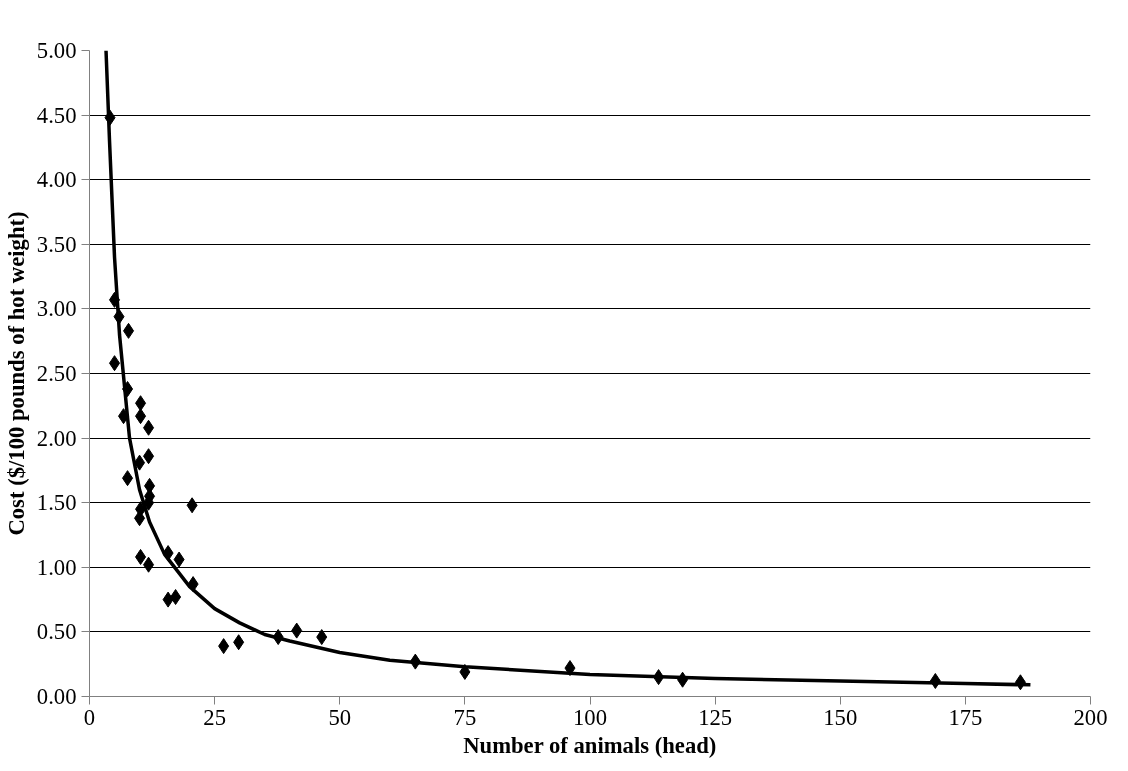 The width and height of the screenshot is (1128, 771). I want to click on y-tick-label: 1.50, so click(56, 503).